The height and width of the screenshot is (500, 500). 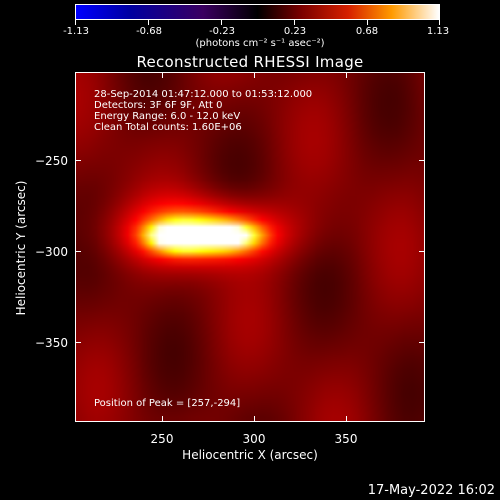 What do you see at coordinates (51, 343) in the screenshot?
I see `y-tick-label: −350` at bounding box center [51, 343].